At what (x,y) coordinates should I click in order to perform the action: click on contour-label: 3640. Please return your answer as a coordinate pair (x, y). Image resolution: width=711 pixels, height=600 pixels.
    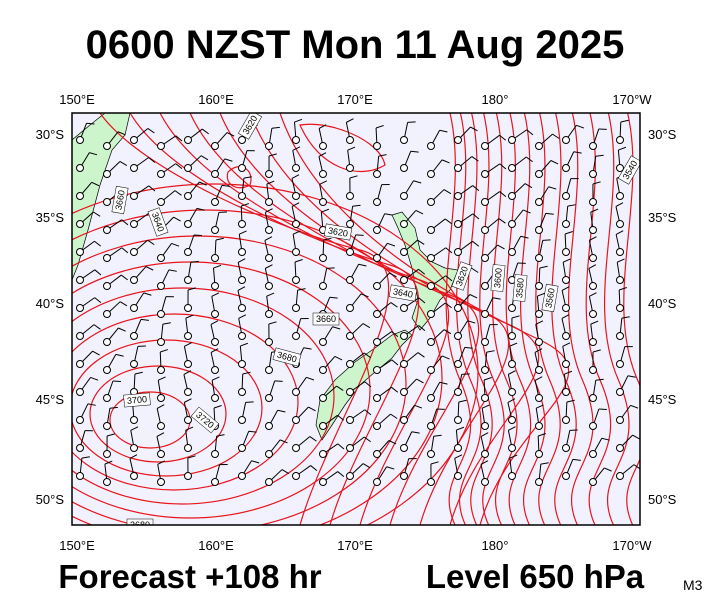
    Looking at the image, I should click on (403, 293).